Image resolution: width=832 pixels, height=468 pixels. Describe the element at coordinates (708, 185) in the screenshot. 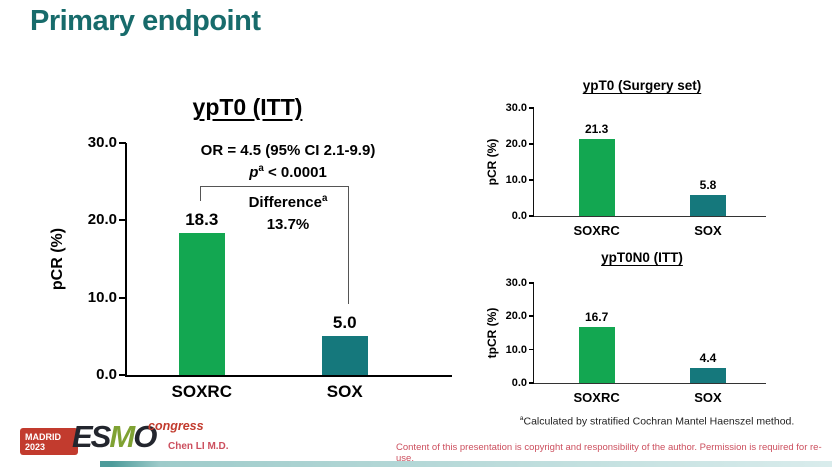

I see `bar-value-sox: 5.8` at that location.